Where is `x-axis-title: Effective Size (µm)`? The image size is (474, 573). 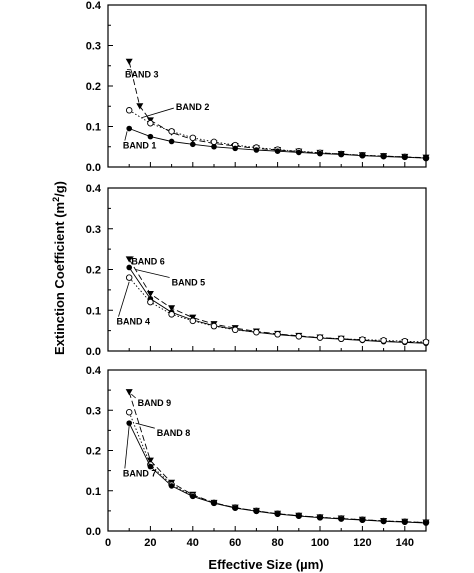
x-axis-title: Effective Size (µm) is located at coordinates (265, 564).